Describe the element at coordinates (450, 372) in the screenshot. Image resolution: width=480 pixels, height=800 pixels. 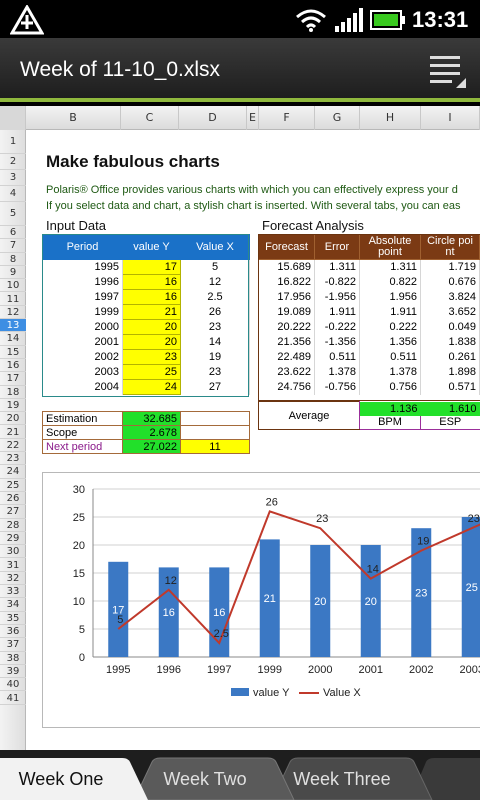
I see `table-cell: 1.898` at that location.